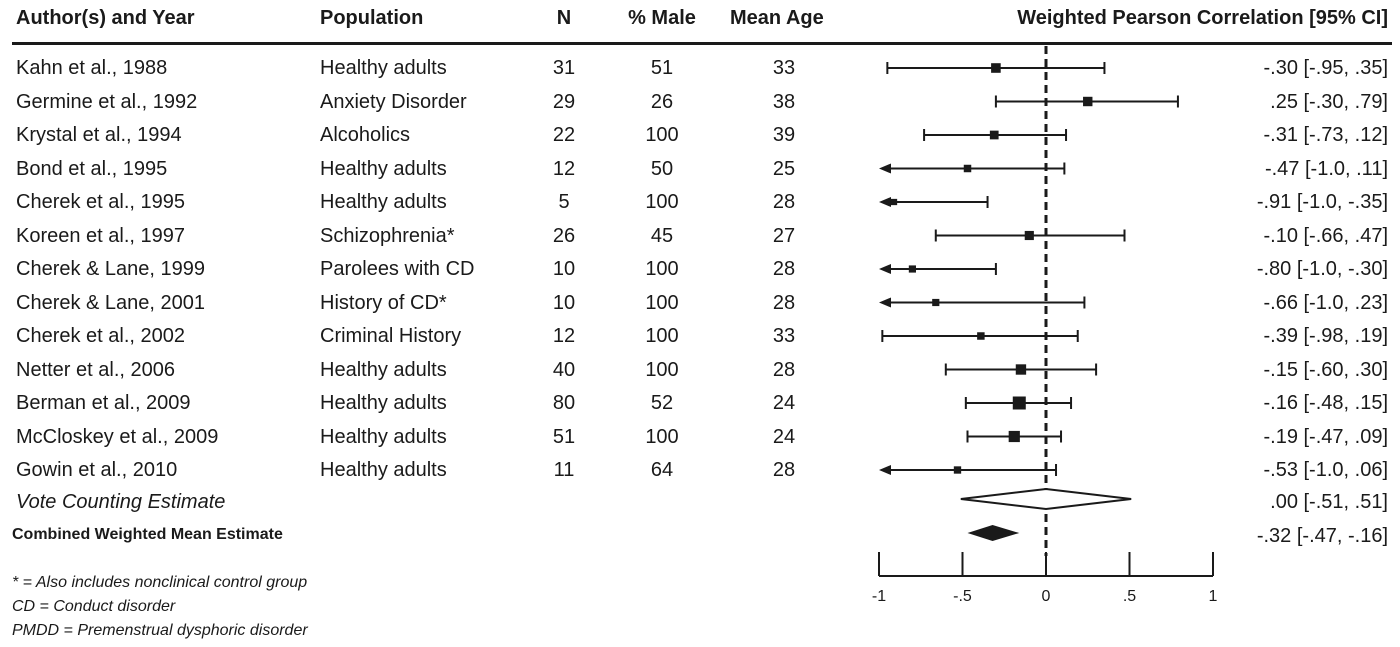 This screenshot has height=647, width=1400. Describe the element at coordinates (100, 336) in the screenshot. I see `author-cell: Cherek et al., 2002` at that location.